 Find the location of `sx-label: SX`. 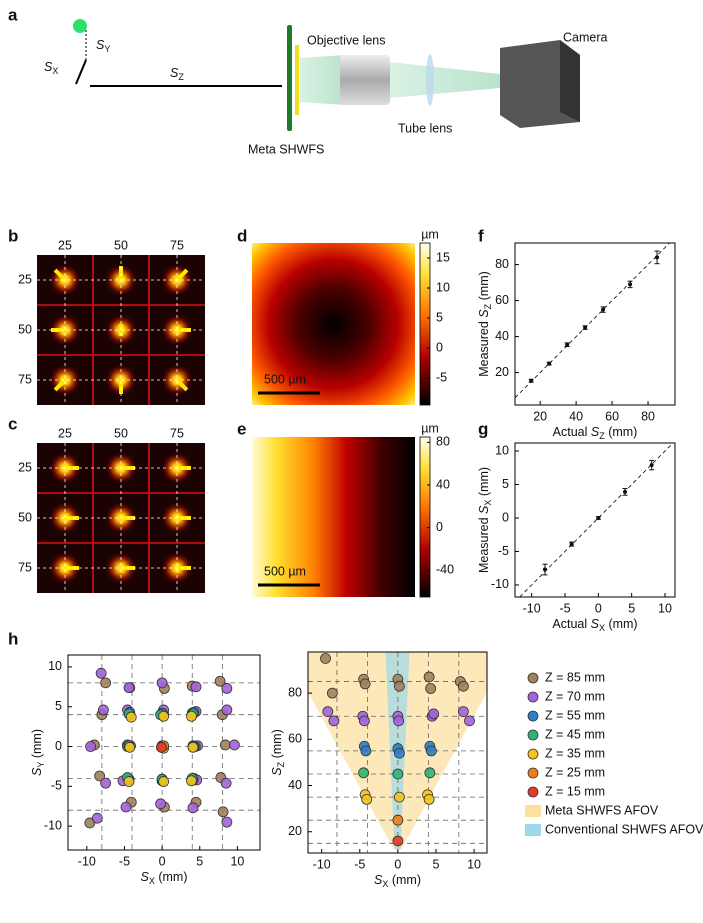

sx-label: SX is located at coordinates (51, 68).